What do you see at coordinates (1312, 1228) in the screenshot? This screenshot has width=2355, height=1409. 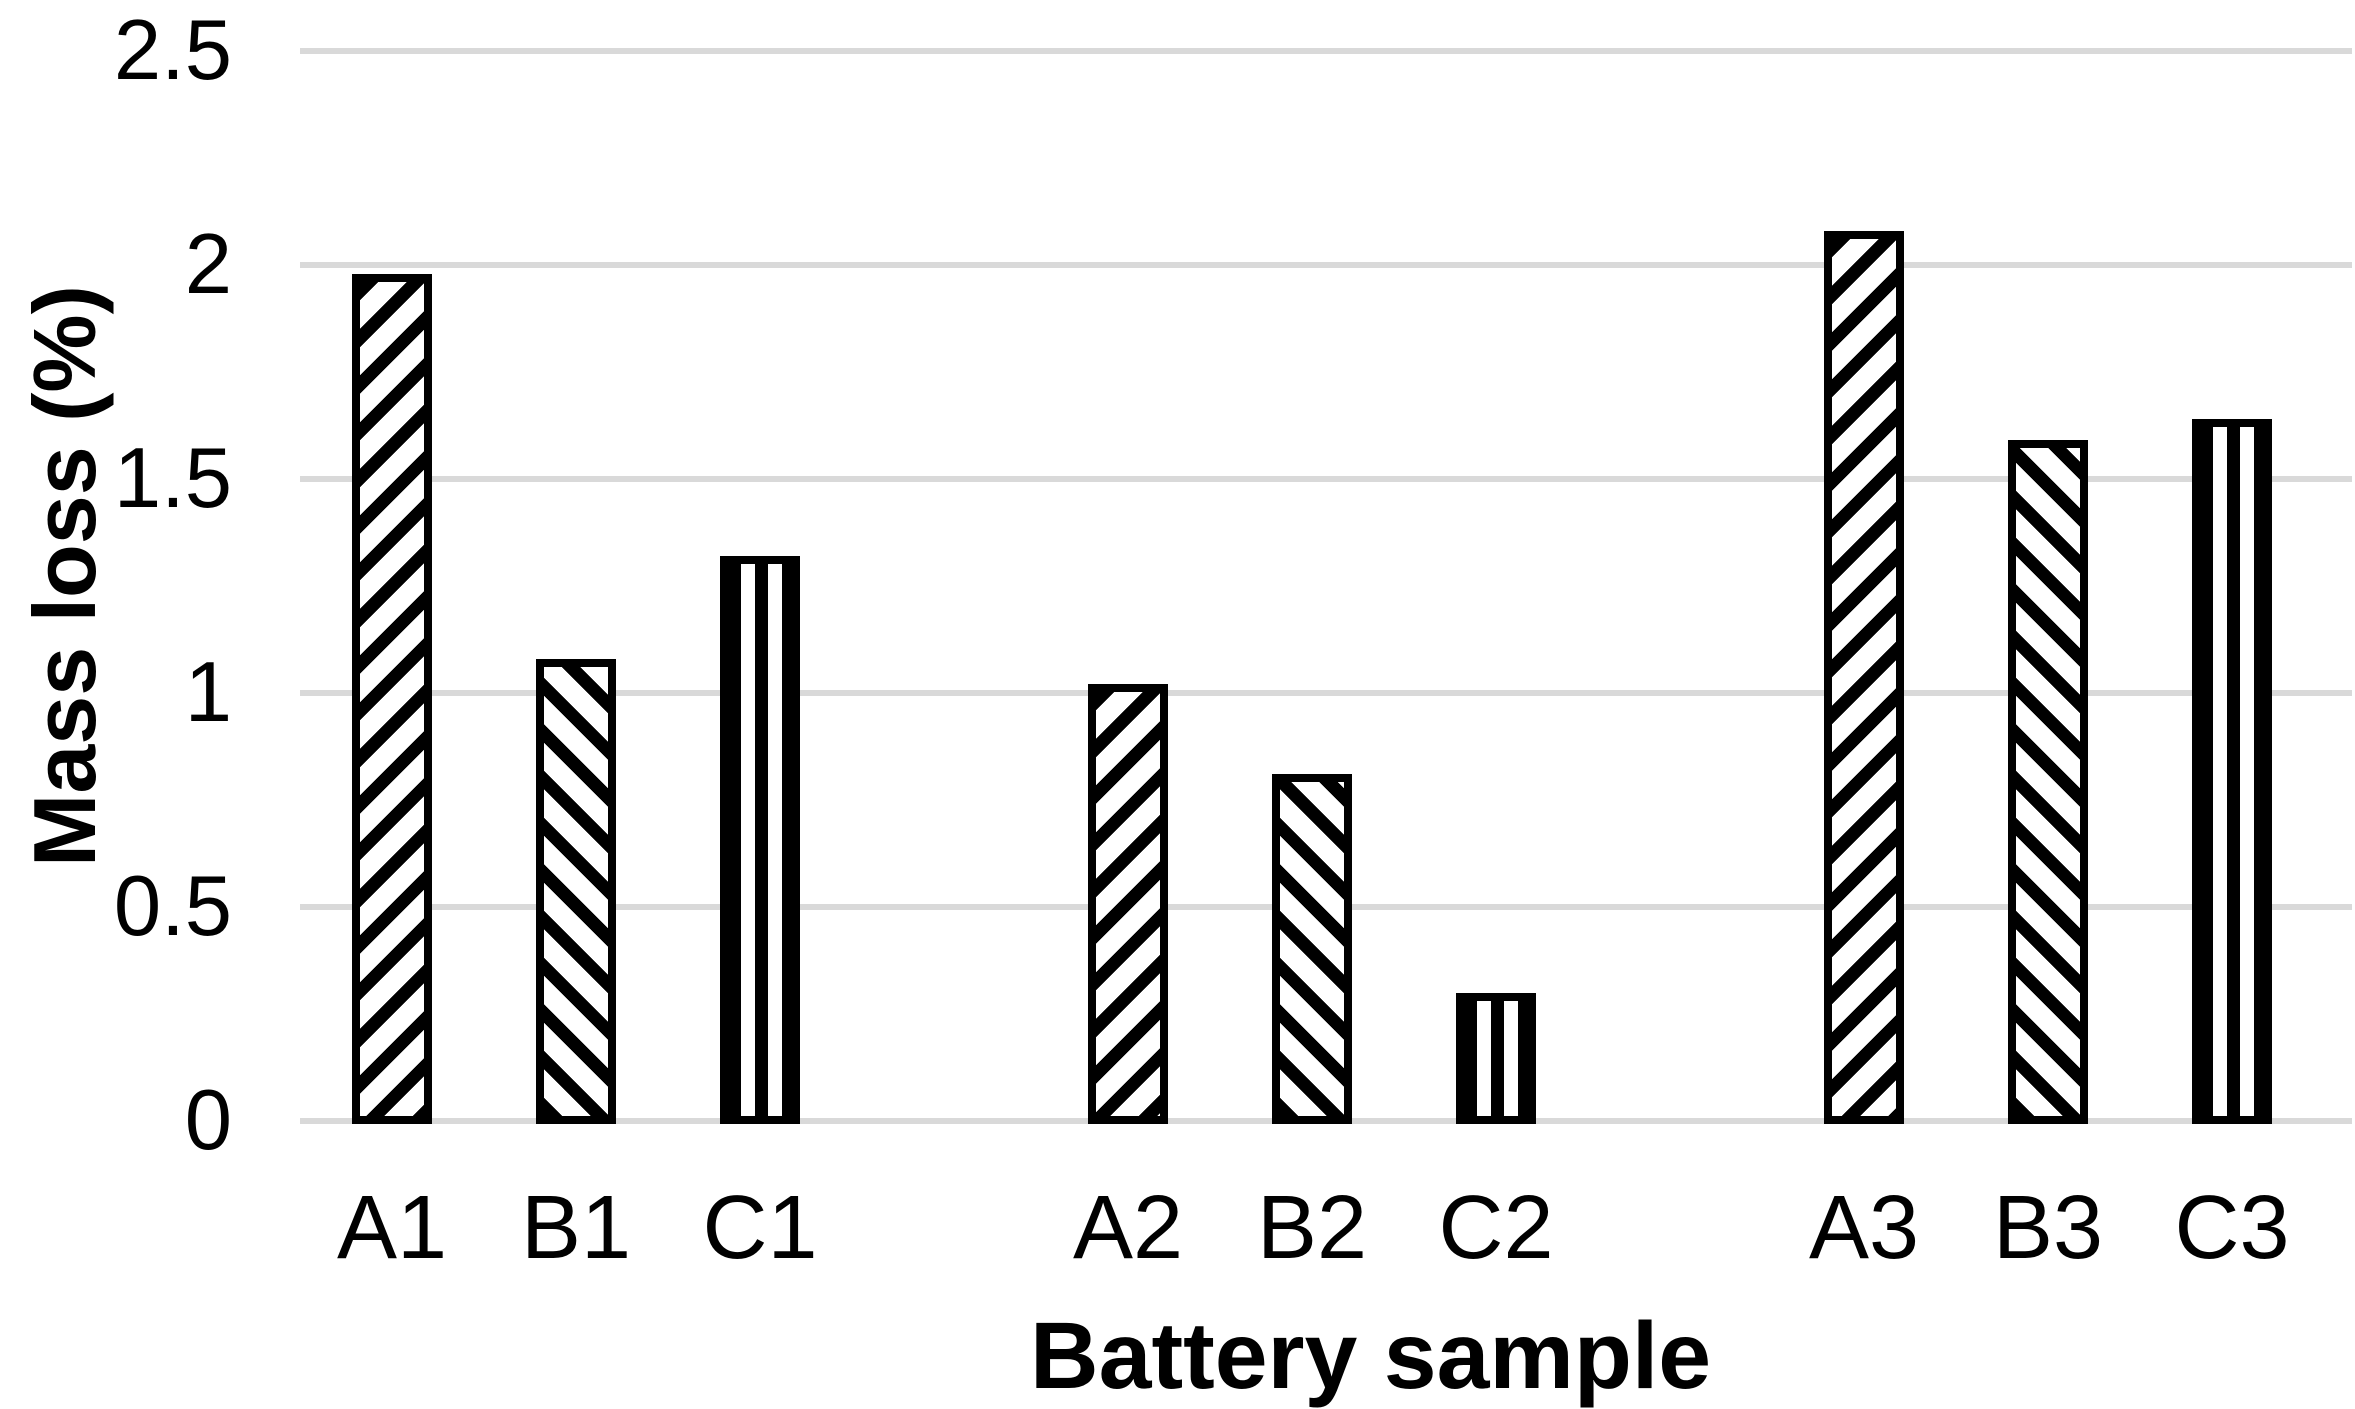 I see `x-tick-label-B2: B2` at bounding box center [1312, 1228].